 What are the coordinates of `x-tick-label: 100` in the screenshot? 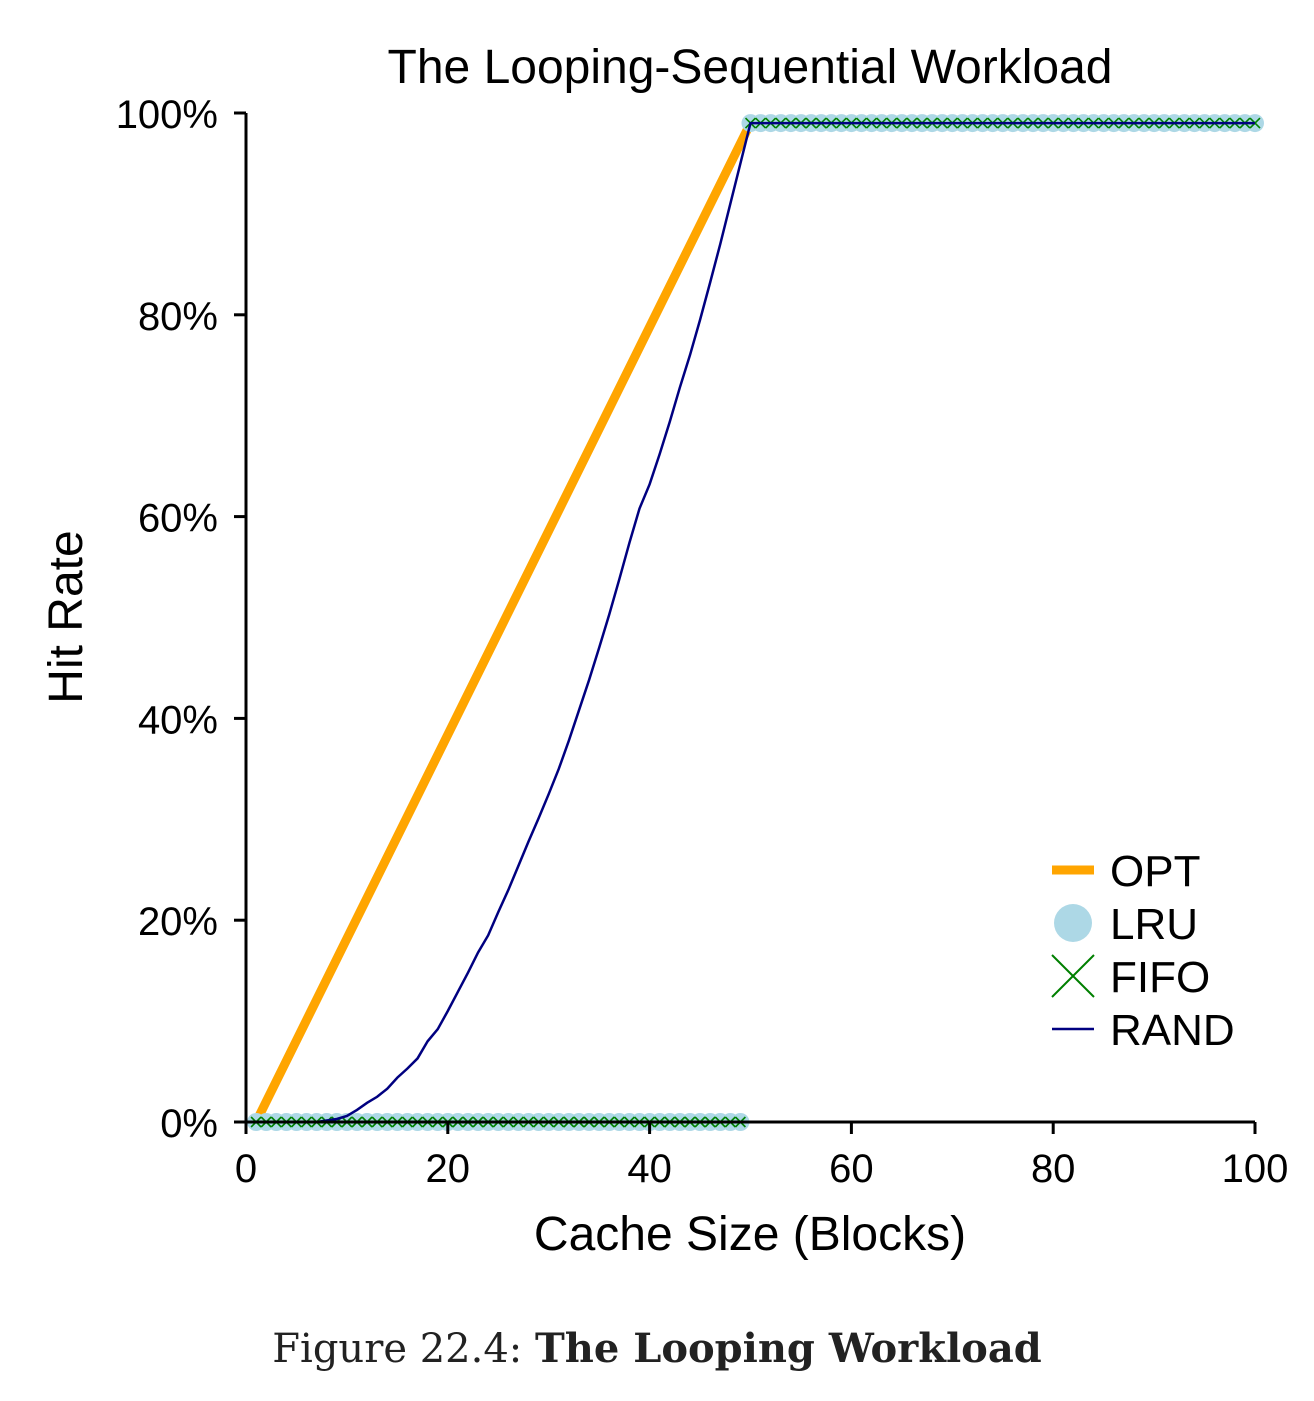 It's located at (1255, 1169).